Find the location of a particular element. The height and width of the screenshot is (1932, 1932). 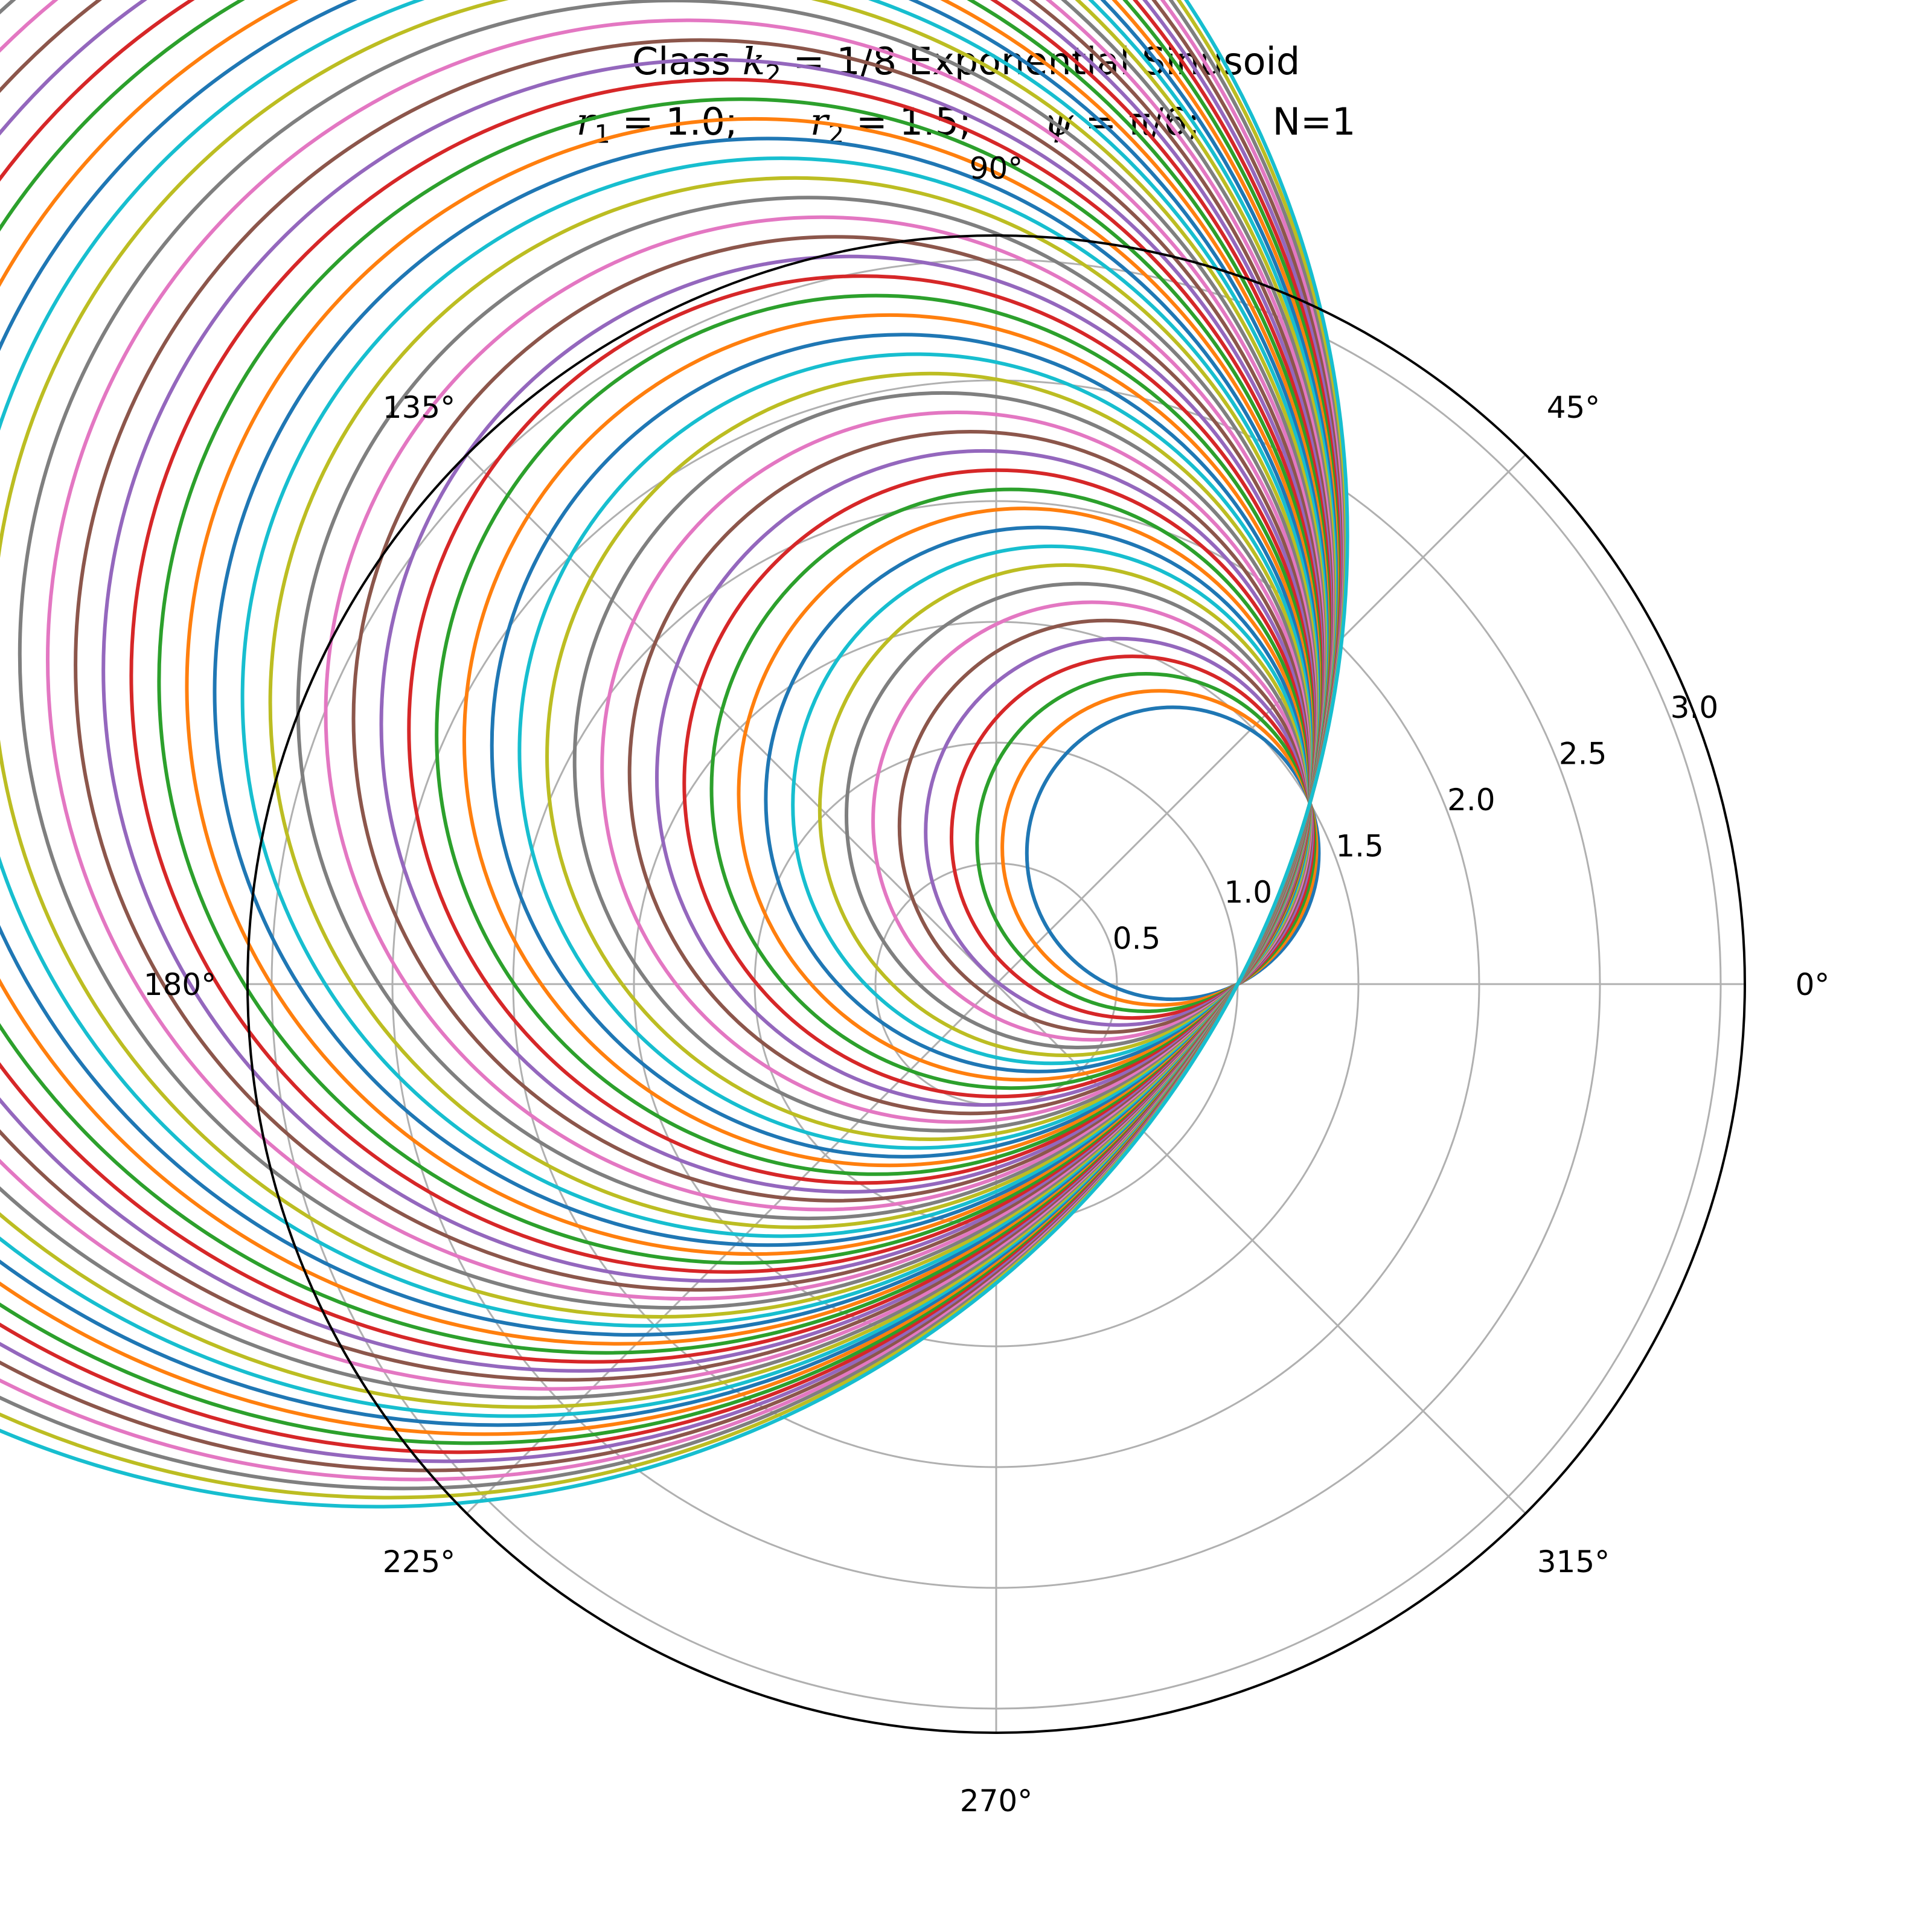

r-tick-label-2.5: 2.5 is located at coordinates (1583, 754).